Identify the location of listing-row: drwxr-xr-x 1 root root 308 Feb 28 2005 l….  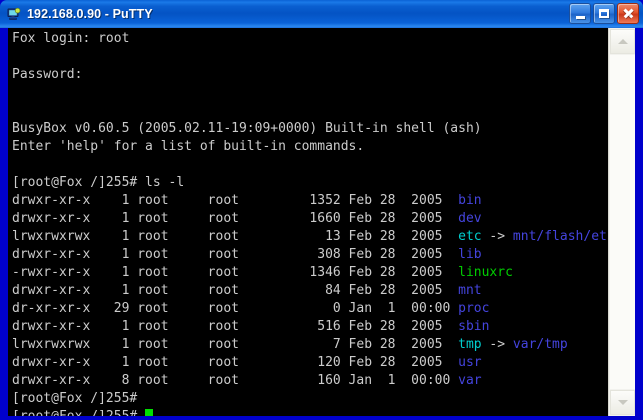
(312, 255).